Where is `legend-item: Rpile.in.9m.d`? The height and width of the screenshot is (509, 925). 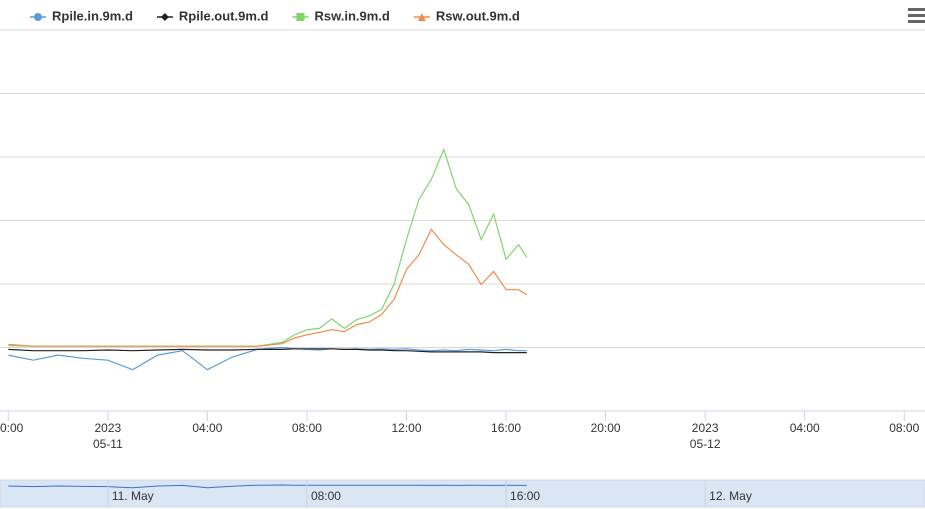
legend-item: Rpile.in.9m.d is located at coordinates (81, 15).